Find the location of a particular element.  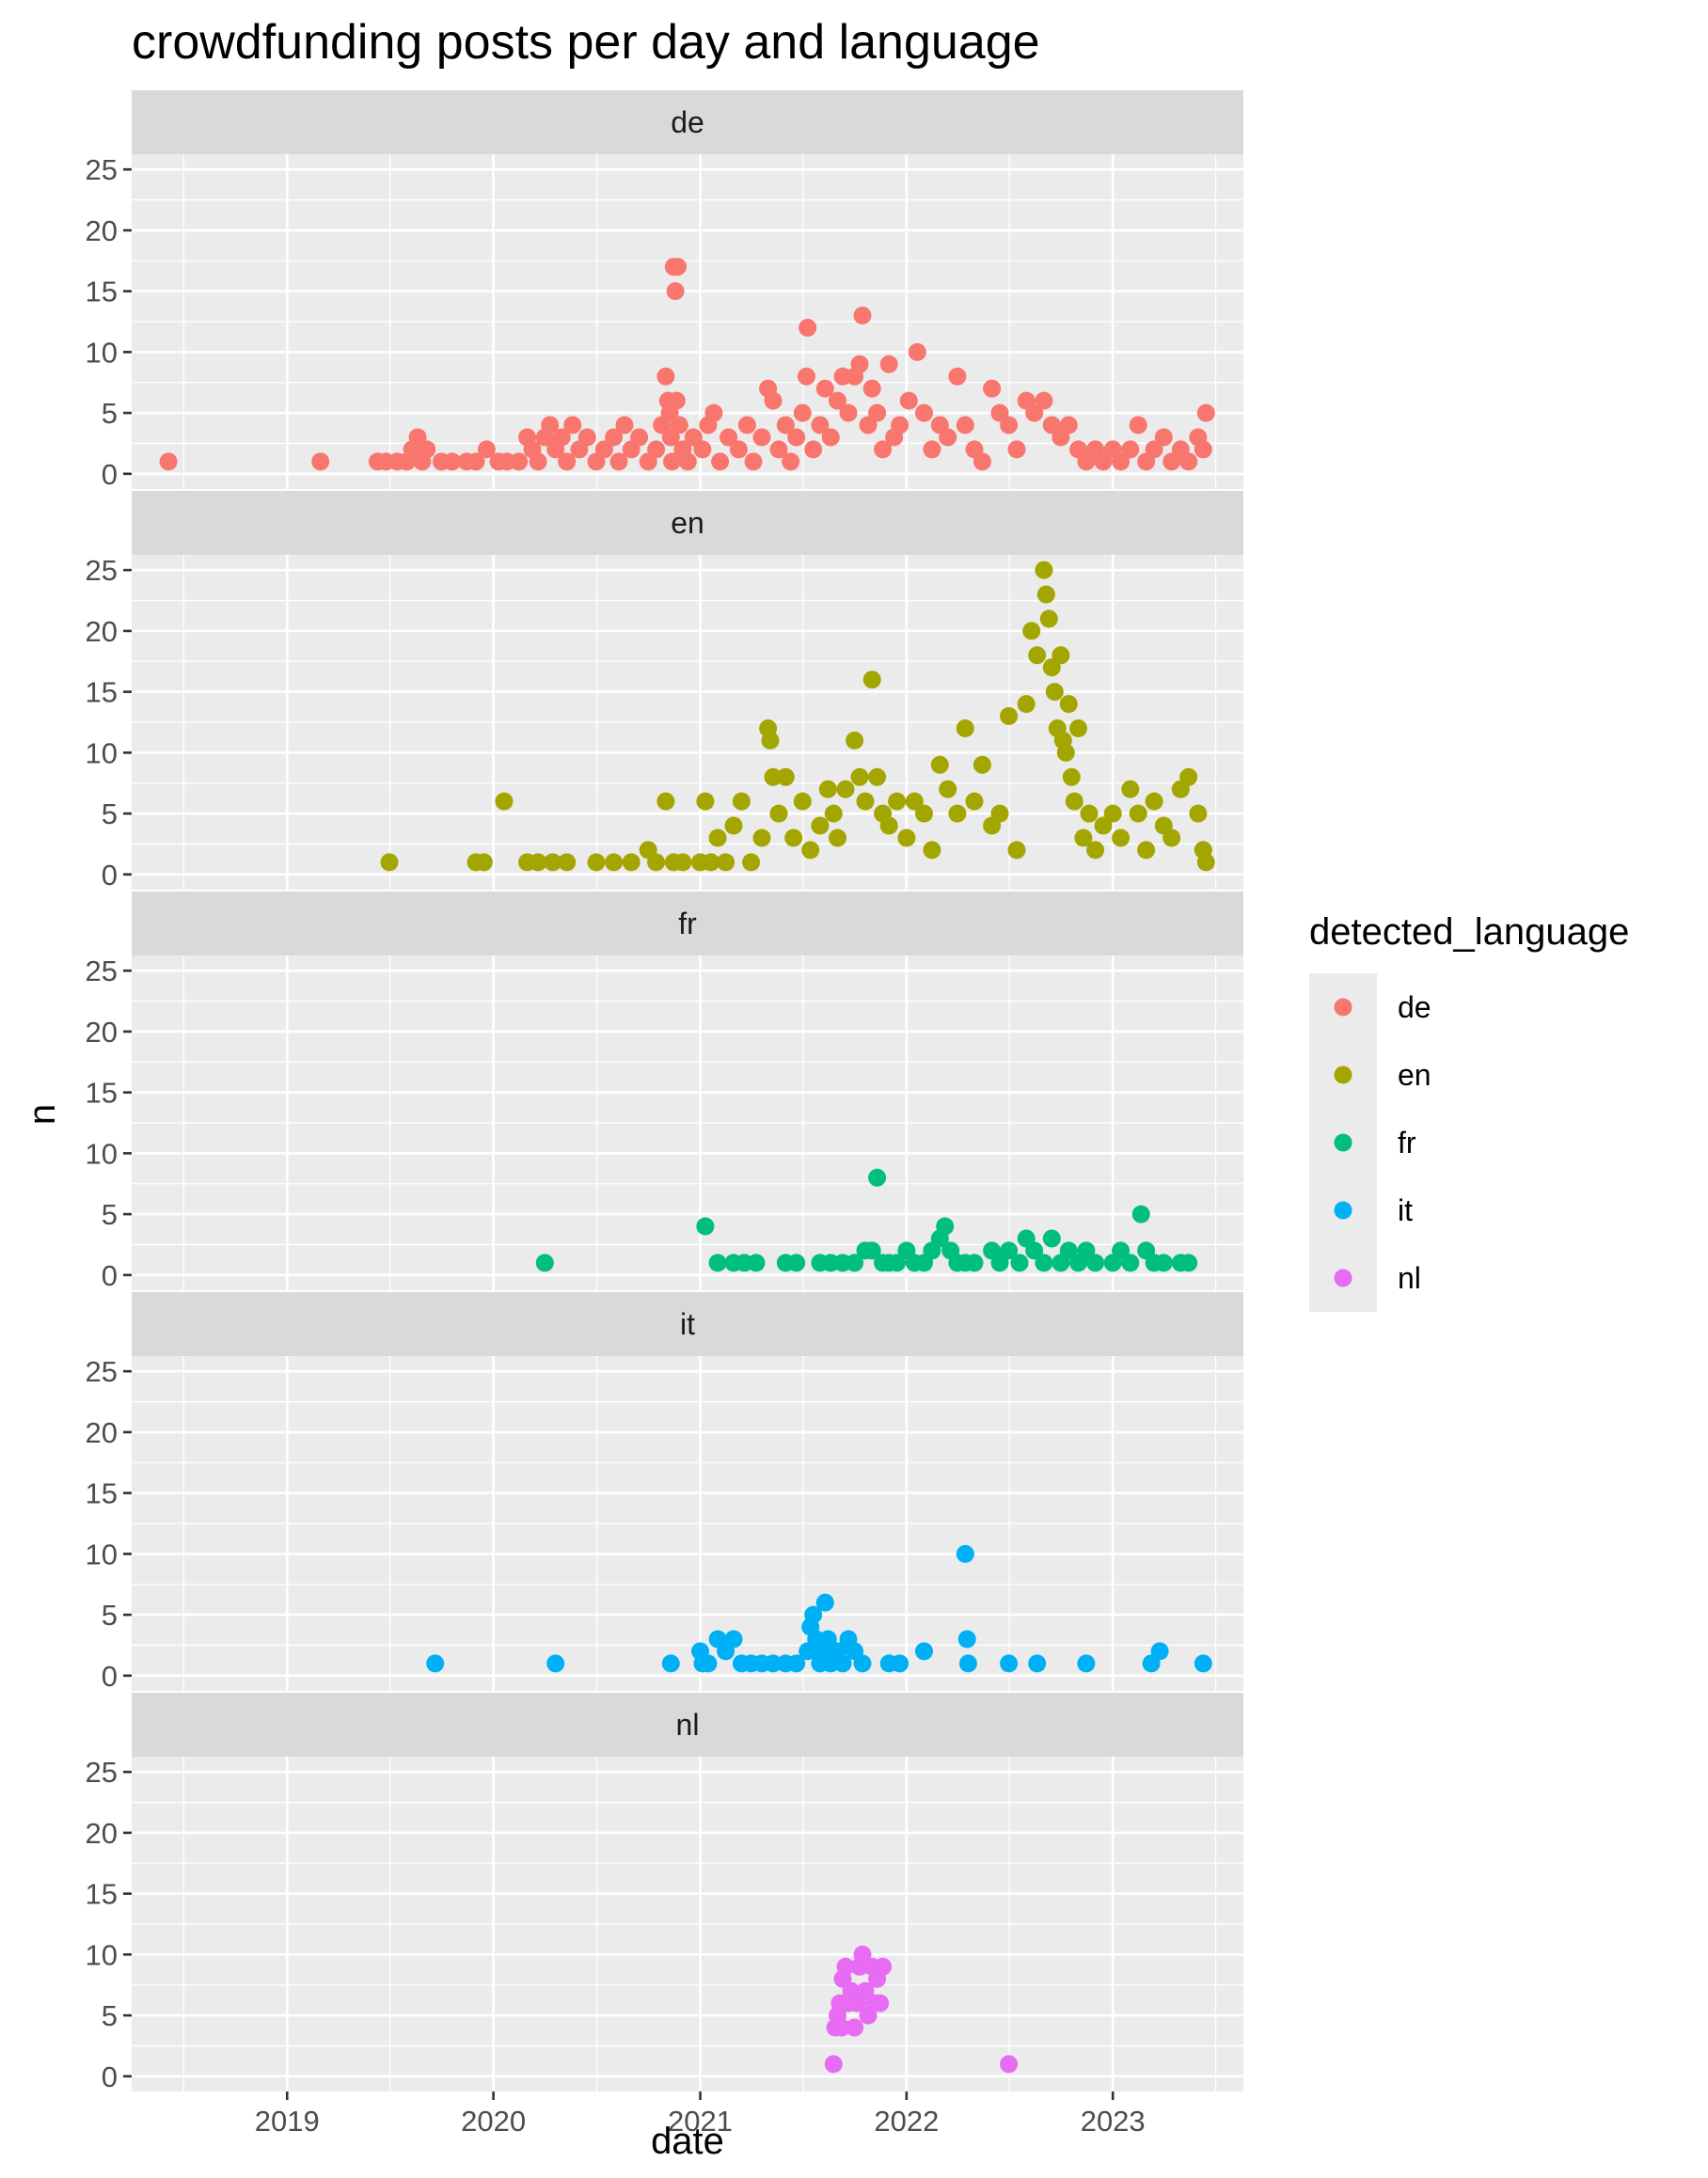

facet-panel-en: en 0 5 10 15 20 25 is located at coordinates (664, 692).